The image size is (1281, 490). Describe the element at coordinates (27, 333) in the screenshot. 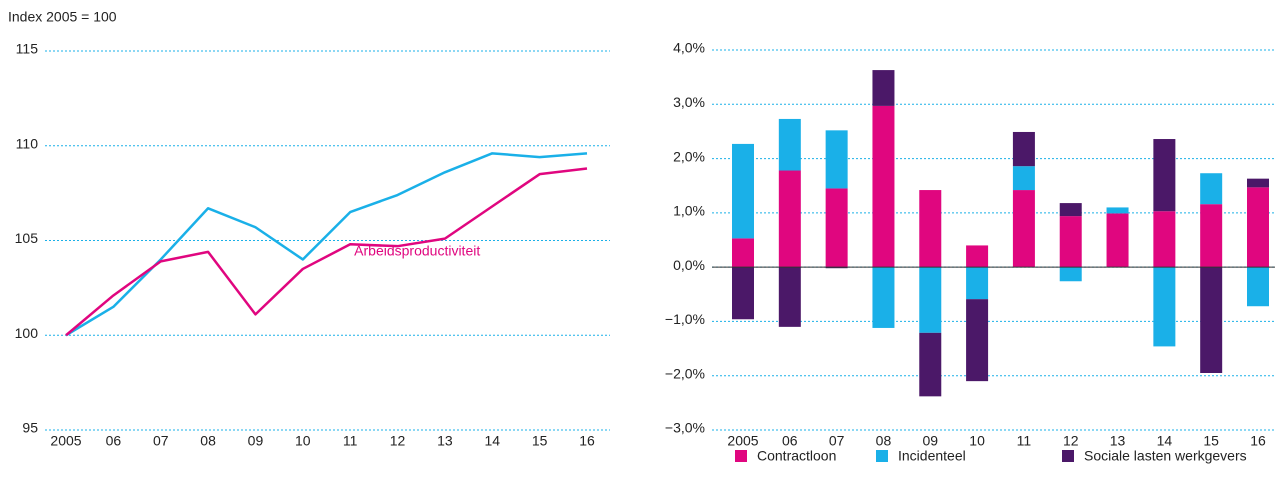

I see `y-tick-label: 100` at that location.